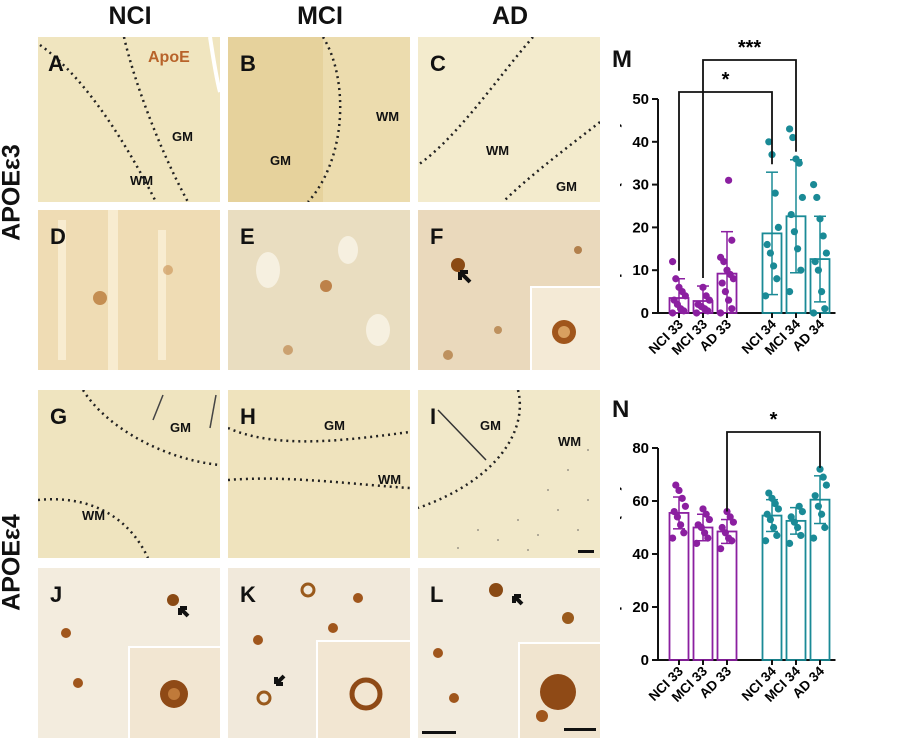 Image resolution: width=900 pixels, height=744 pixels. I want to click on panel-e-drawing, so click(323, 295).